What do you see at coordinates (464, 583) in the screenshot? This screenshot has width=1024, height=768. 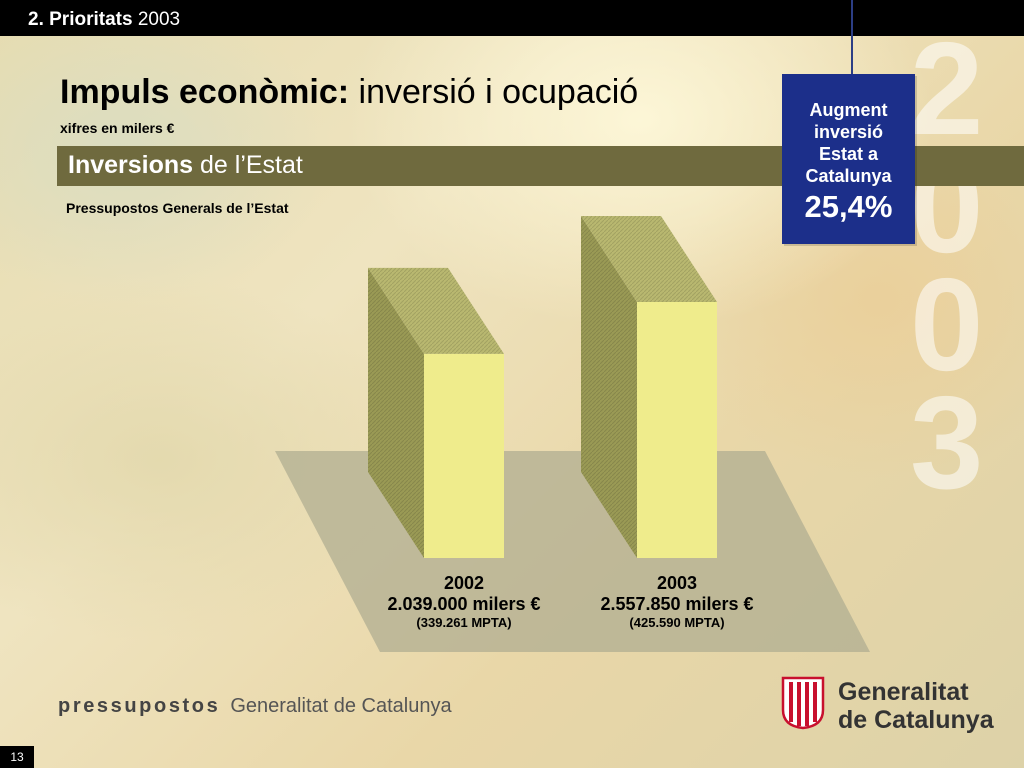 I see `bar-category-label: 2002` at bounding box center [464, 583].